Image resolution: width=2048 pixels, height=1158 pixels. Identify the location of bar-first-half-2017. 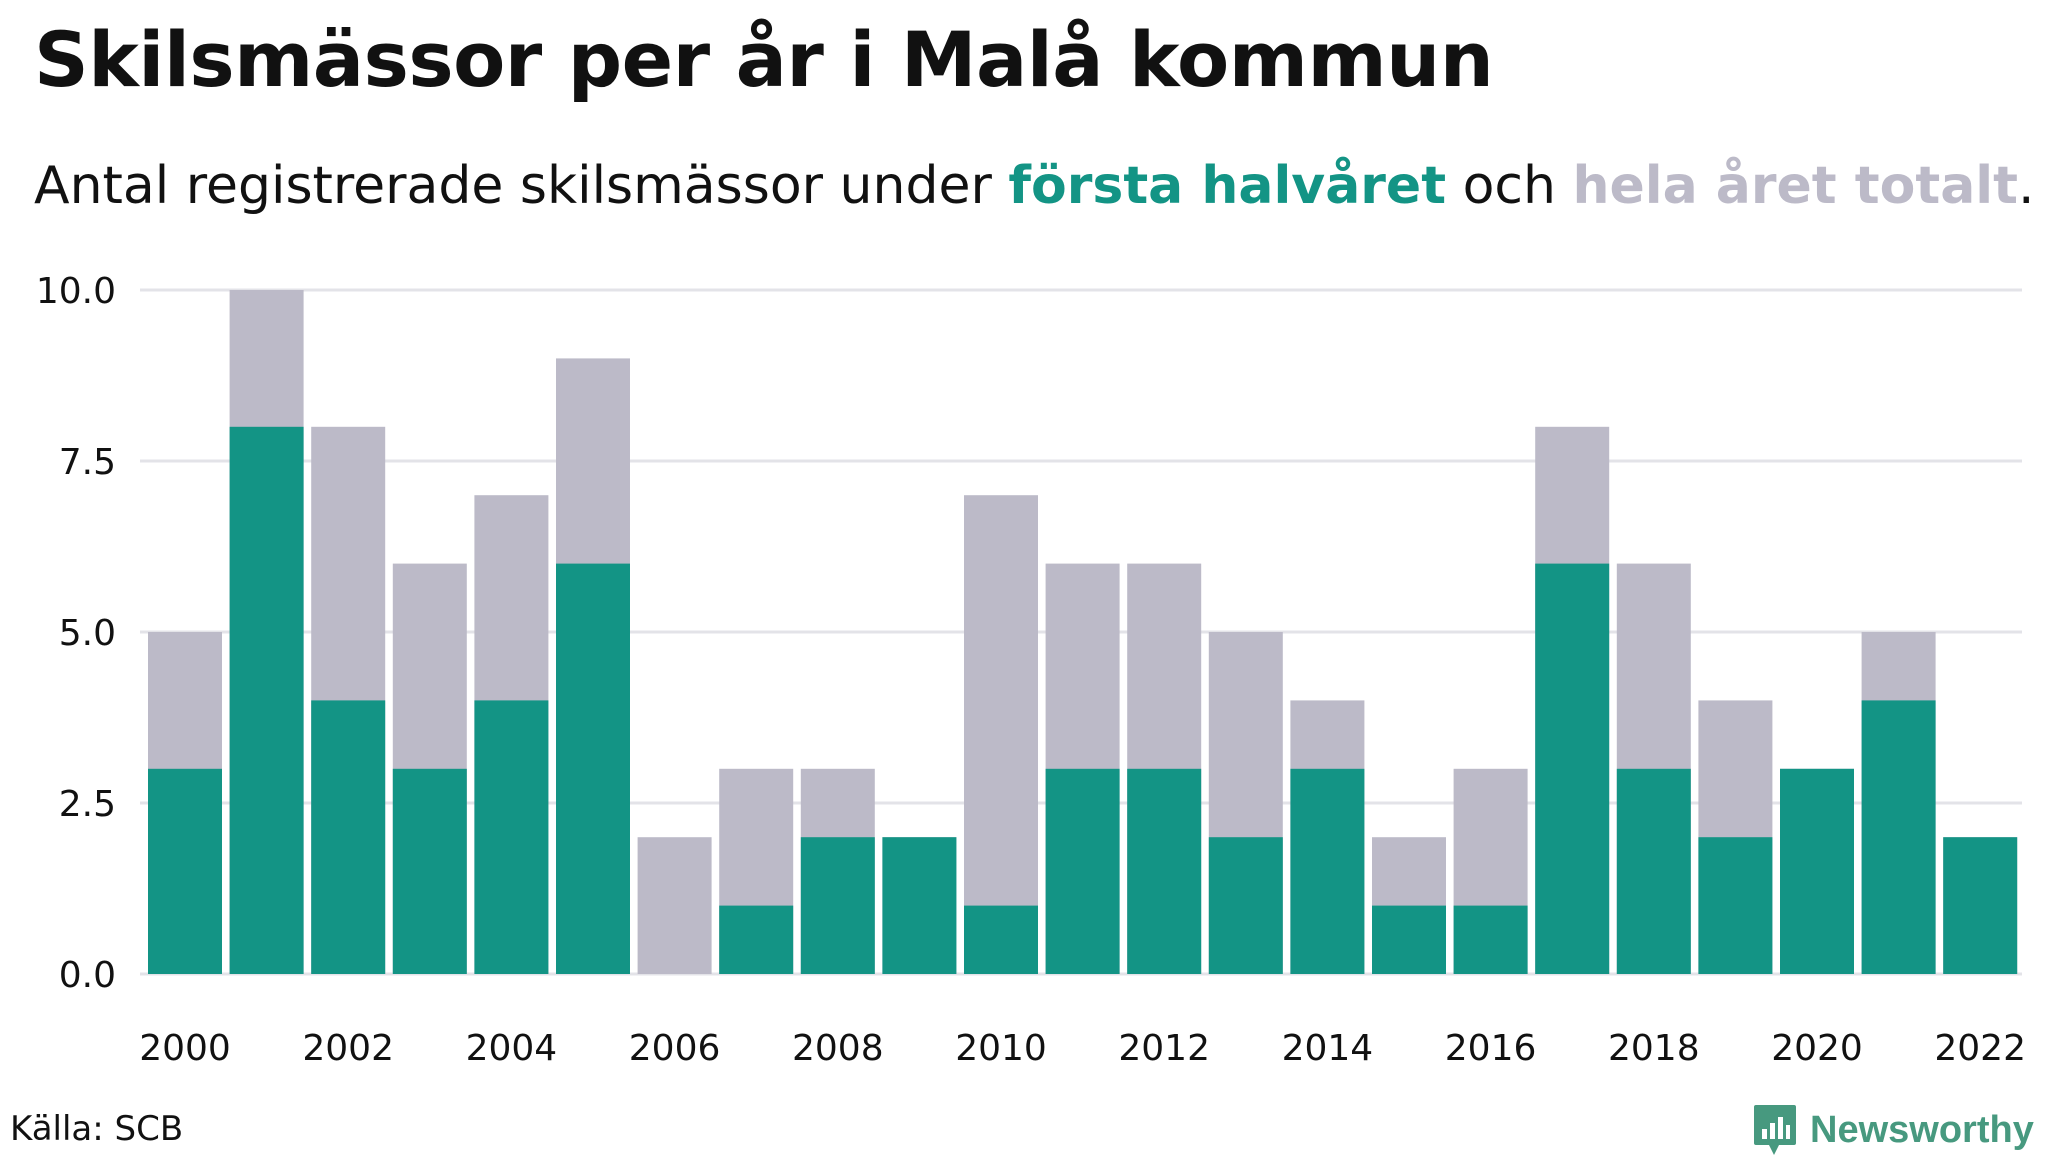
(1572, 768).